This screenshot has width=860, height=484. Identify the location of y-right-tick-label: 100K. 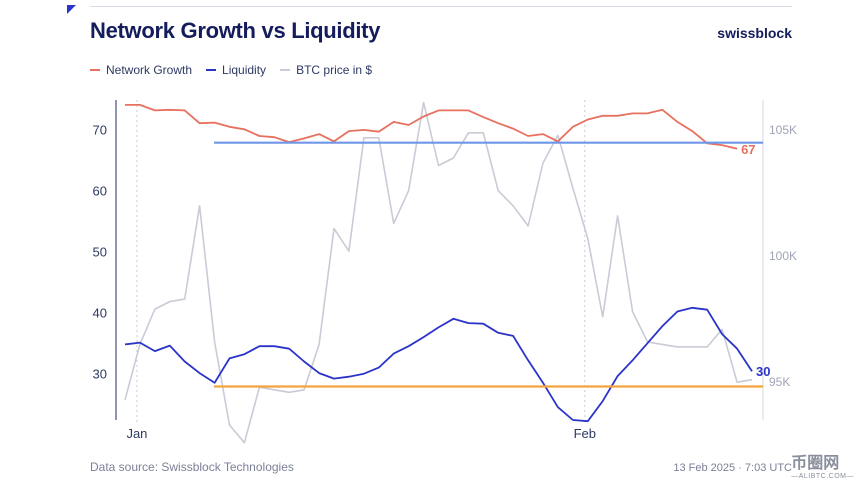
(783, 256).